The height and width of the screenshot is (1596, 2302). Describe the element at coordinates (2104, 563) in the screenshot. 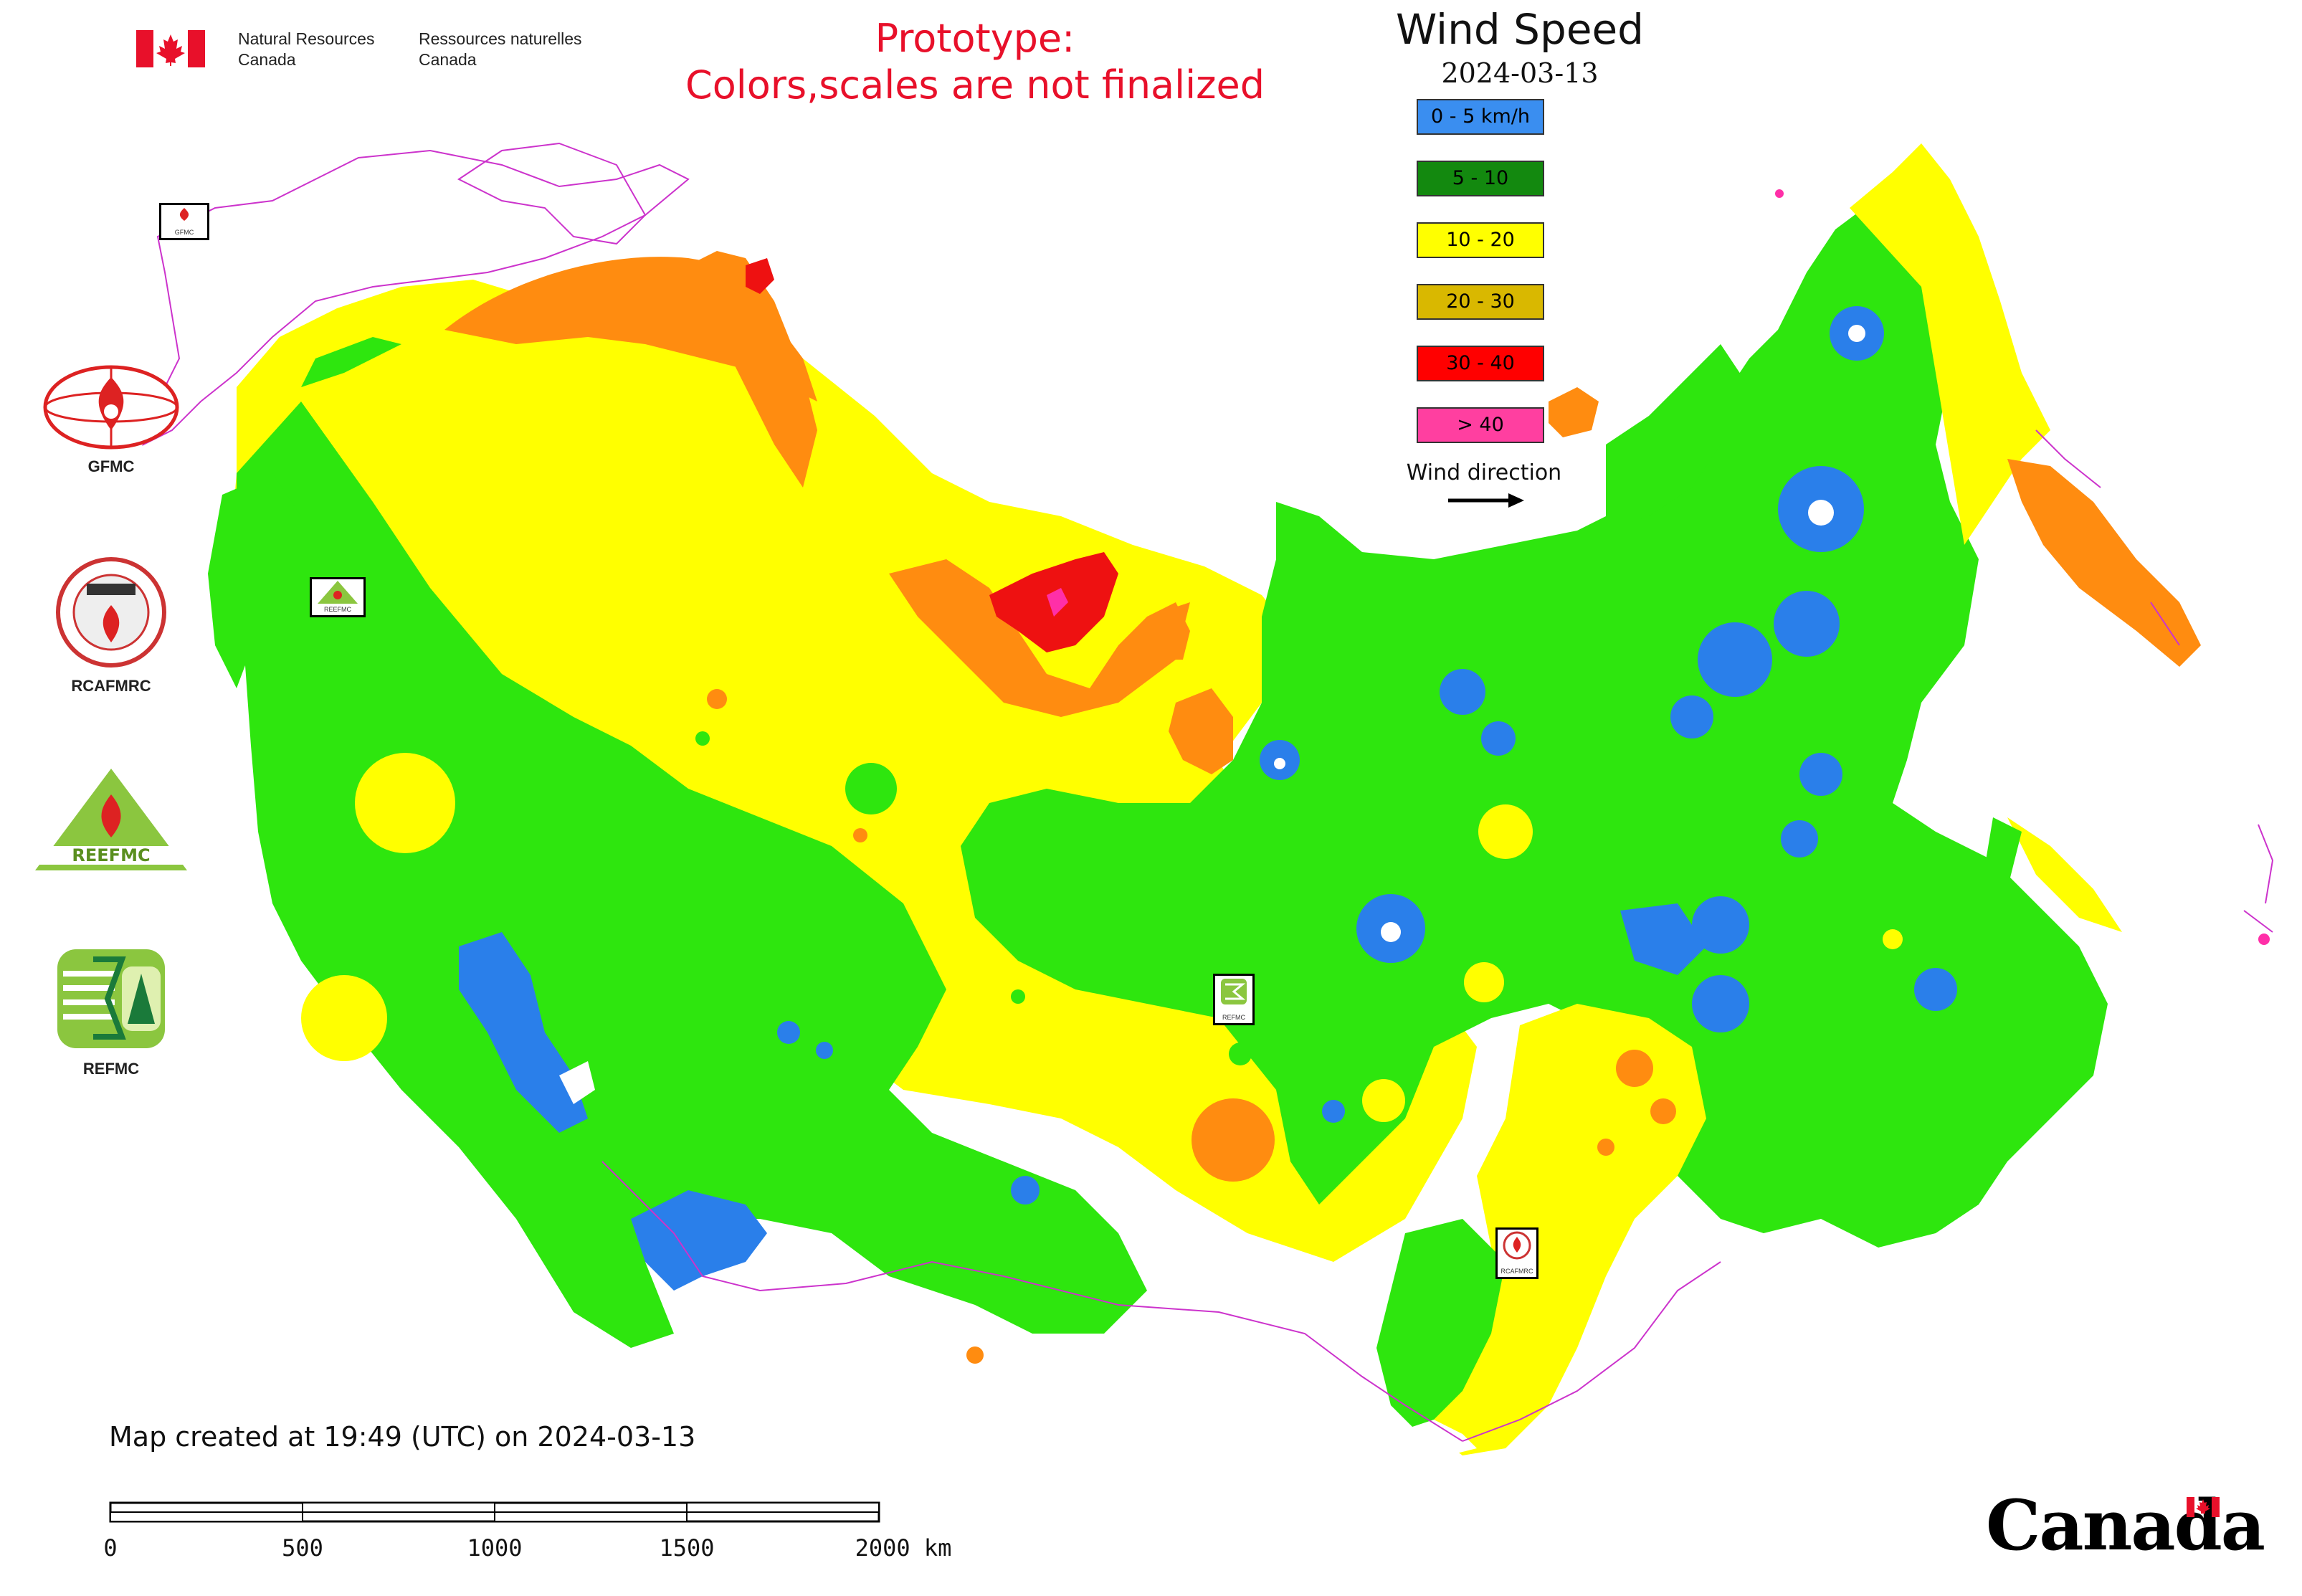

I see `zone-high-kamchatka` at that location.